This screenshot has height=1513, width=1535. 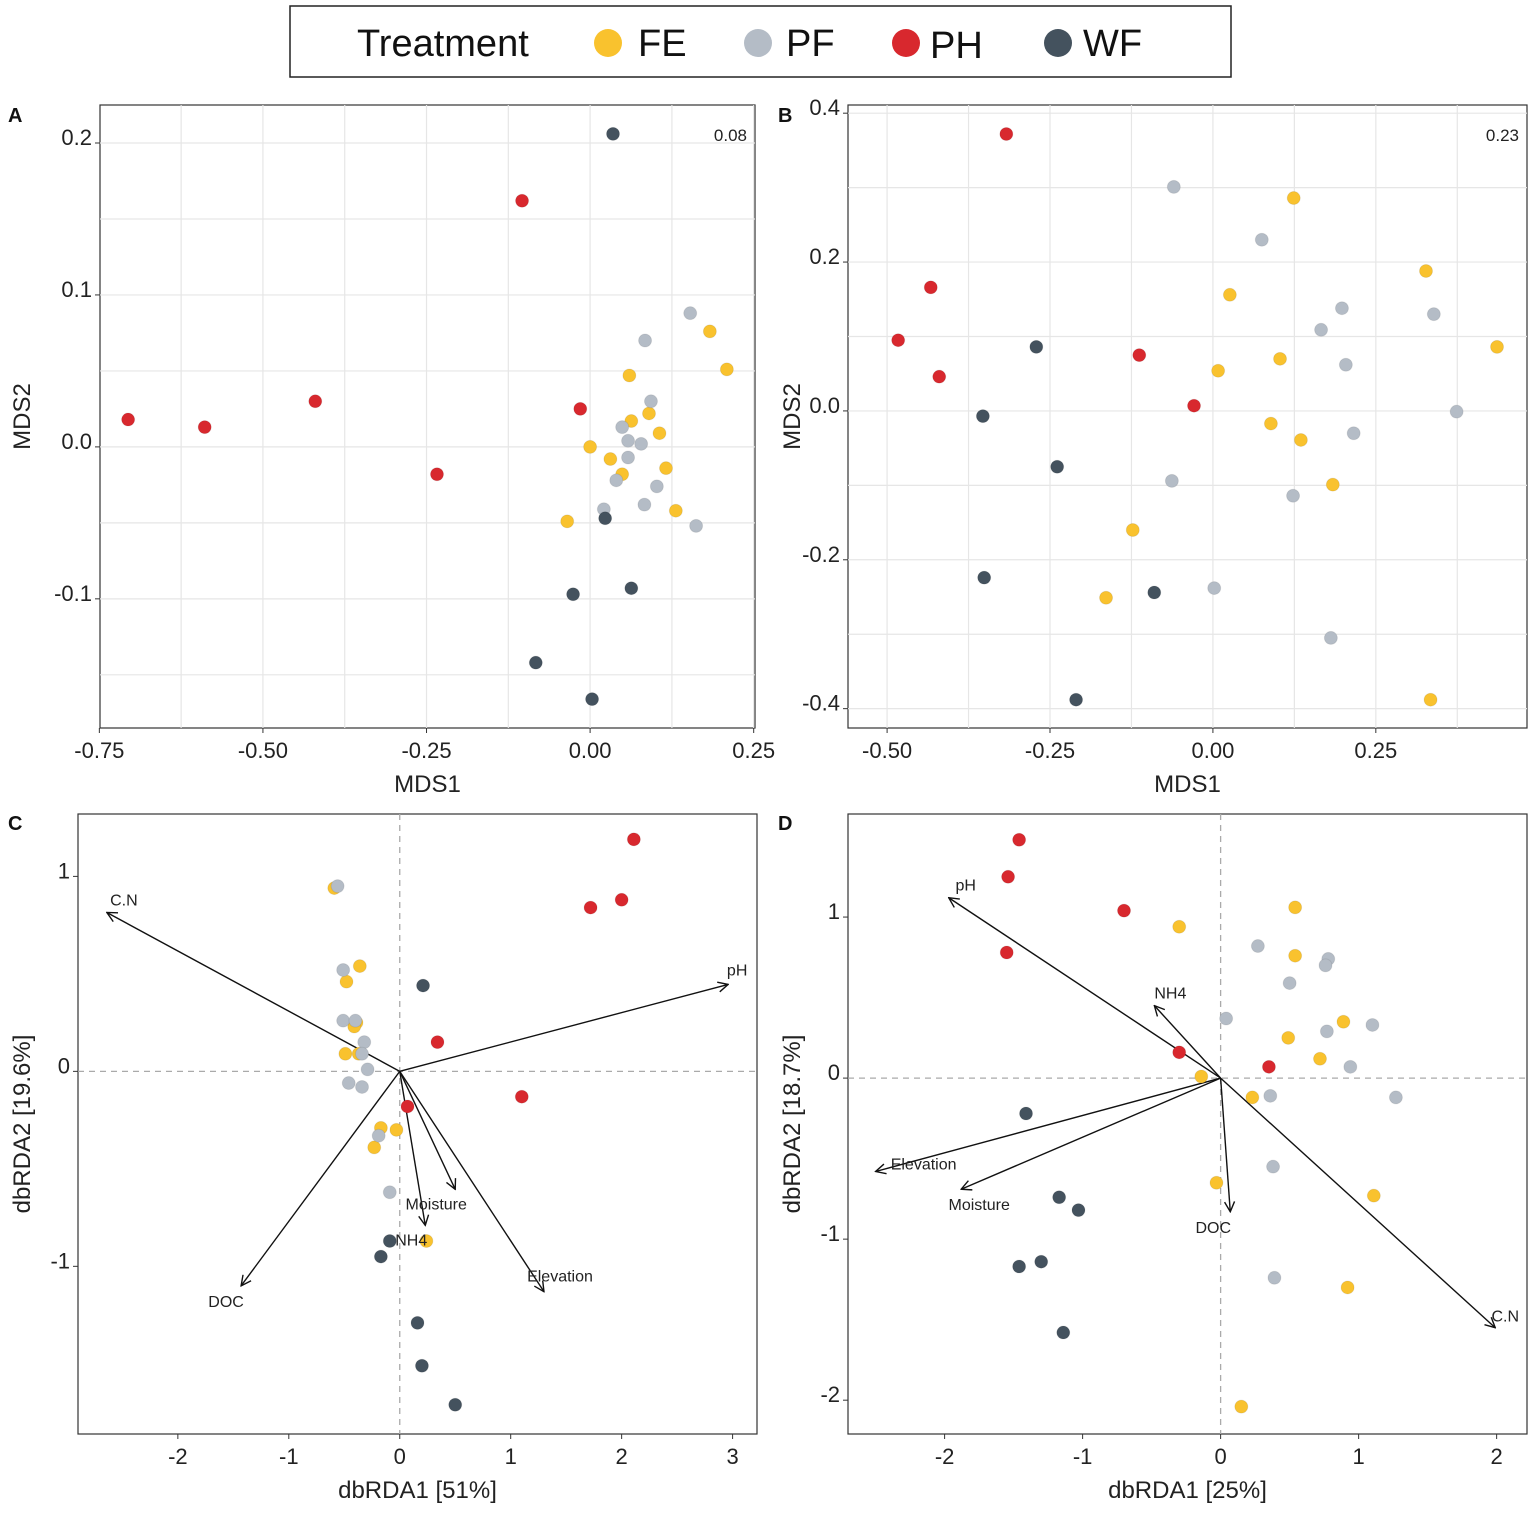 I want to click on x-tick-label: 0, so click(x=1220, y=1456).